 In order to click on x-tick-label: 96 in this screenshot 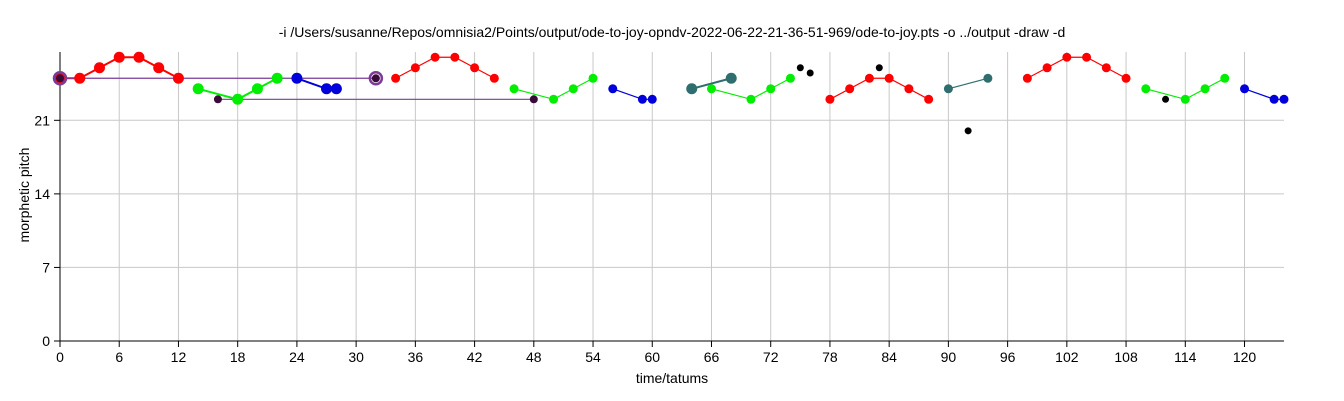, I will do `click(1008, 357)`.